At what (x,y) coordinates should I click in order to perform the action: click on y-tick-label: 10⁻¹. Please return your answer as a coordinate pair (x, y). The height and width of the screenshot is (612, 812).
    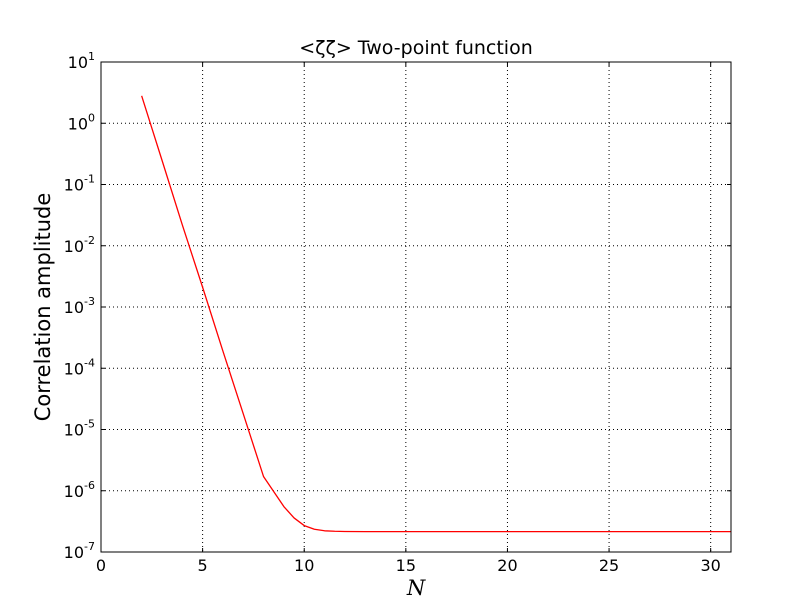
    Looking at the image, I should click on (79, 184).